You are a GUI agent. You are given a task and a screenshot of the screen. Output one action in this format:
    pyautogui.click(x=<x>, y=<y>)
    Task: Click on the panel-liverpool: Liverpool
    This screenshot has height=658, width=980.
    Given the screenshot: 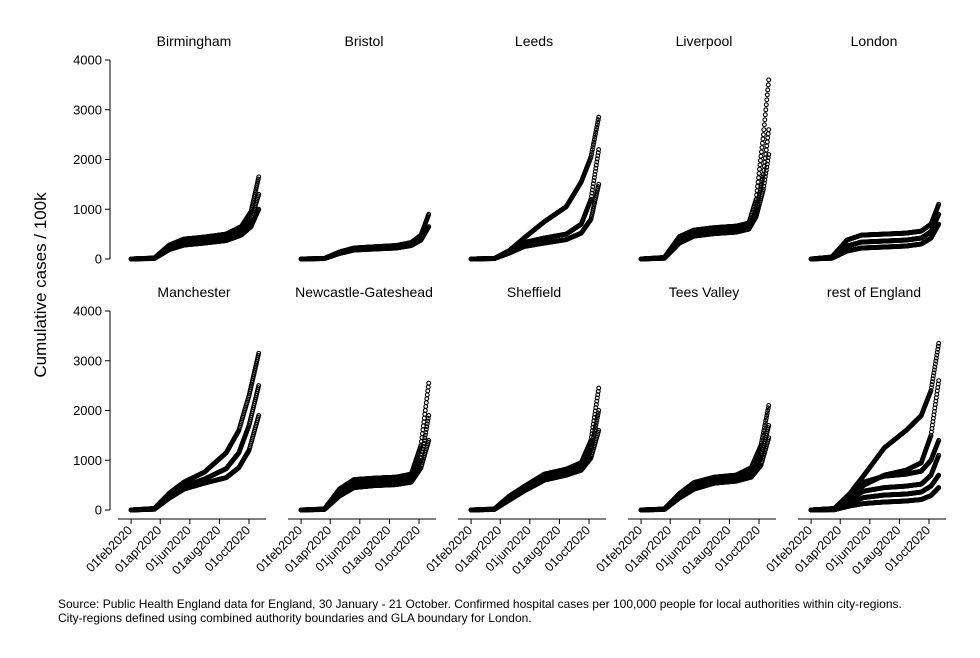 What is the action you would take?
    pyautogui.click(x=704, y=147)
    